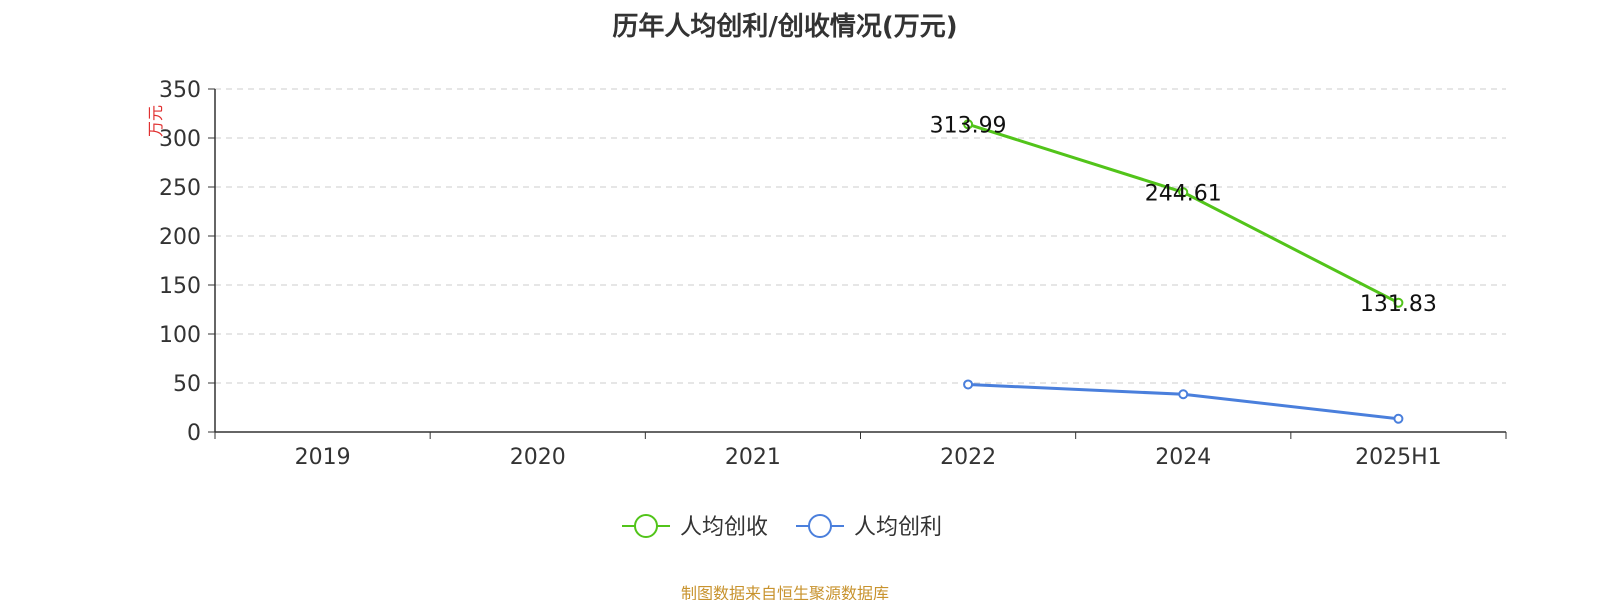 The width and height of the screenshot is (1600, 600). What do you see at coordinates (187, 384) in the screenshot?
I see `y-tick-label: 50` at bounding box center [187, 384].